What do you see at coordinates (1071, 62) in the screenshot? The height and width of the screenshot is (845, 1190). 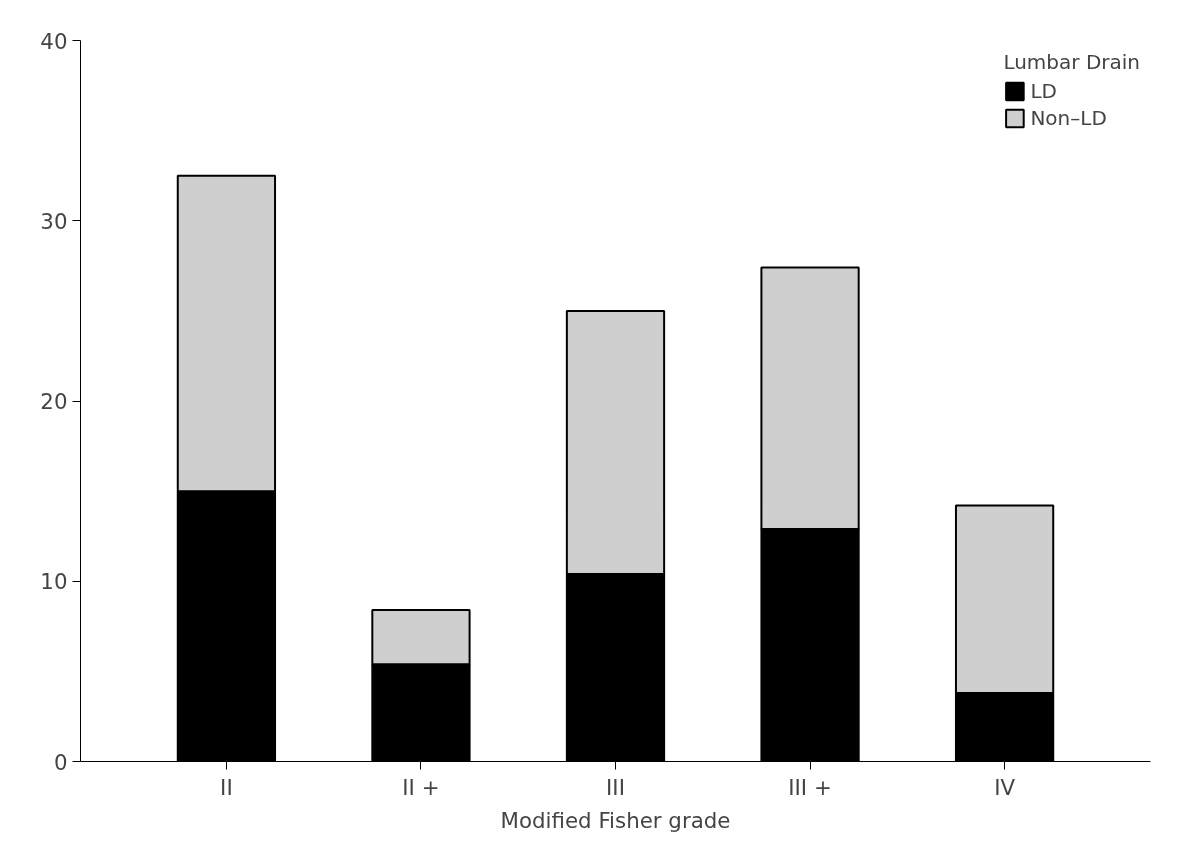 I see `legend-title: Lumbar Drain` at bounding box center [1071, 62].